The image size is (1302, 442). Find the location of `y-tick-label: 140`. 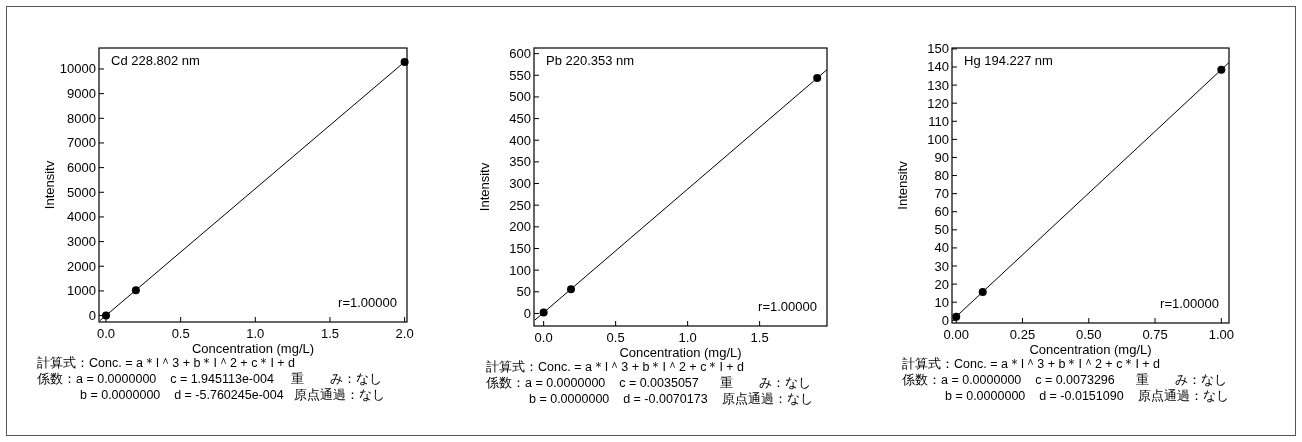

y-tick-label: 140 is located at coordinates (938, 67).